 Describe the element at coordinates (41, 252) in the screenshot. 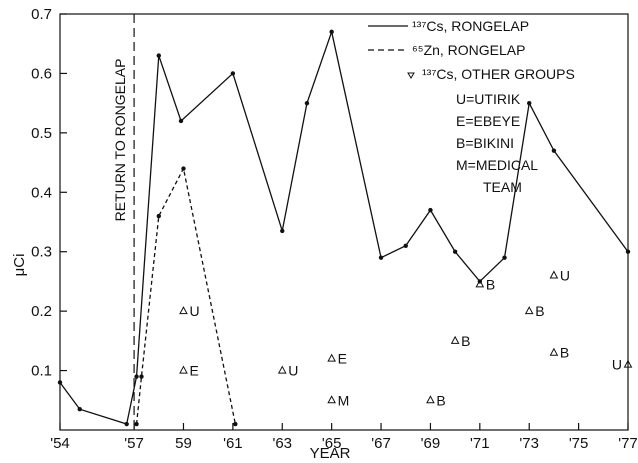

I see `y-tick-label: 0.3` at that location.